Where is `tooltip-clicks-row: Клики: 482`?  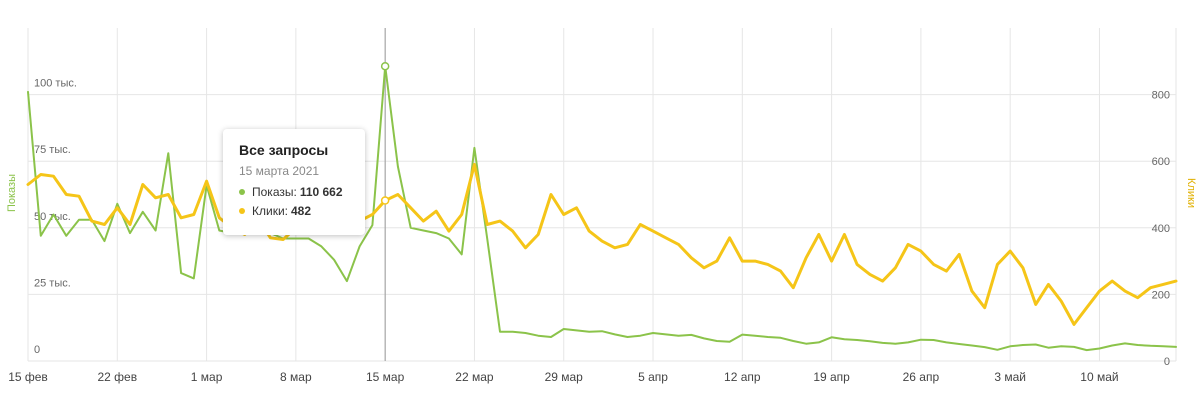 tooltip-clicks-row: Клики: 482 is located at coordinates (294, 211).